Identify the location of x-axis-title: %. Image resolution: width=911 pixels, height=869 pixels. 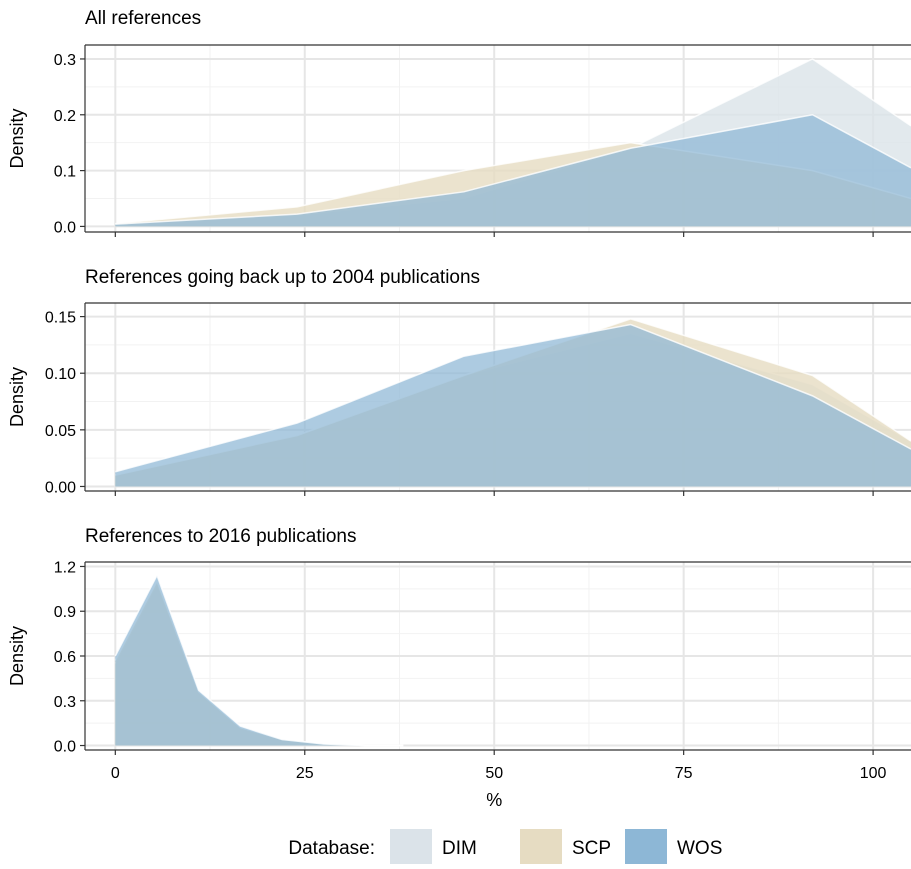
(494, 800).